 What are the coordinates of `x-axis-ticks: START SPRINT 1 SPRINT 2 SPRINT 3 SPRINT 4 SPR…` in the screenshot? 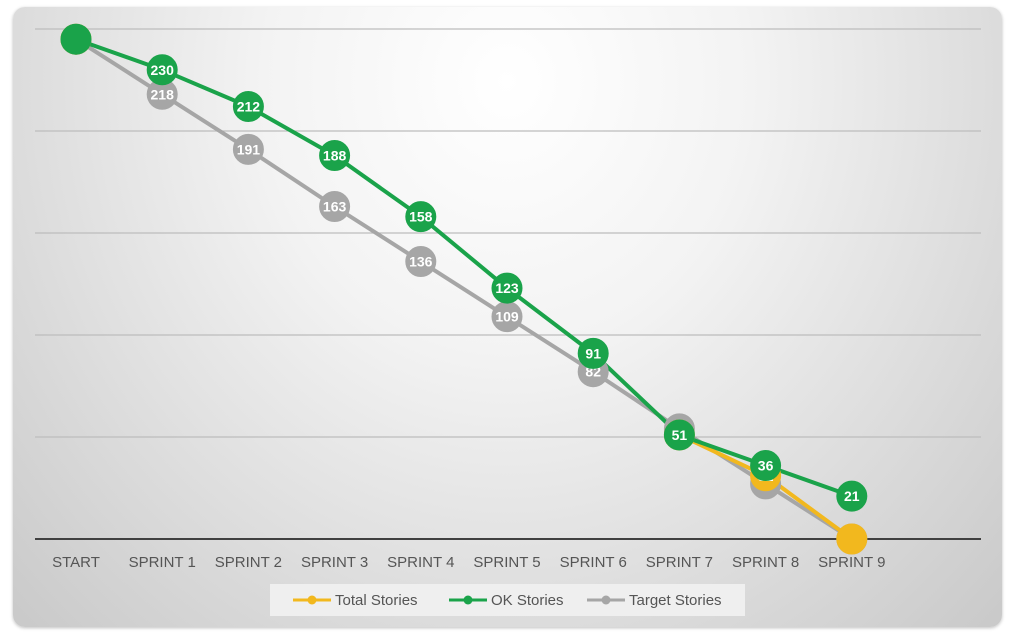 It's located at (468, 562).